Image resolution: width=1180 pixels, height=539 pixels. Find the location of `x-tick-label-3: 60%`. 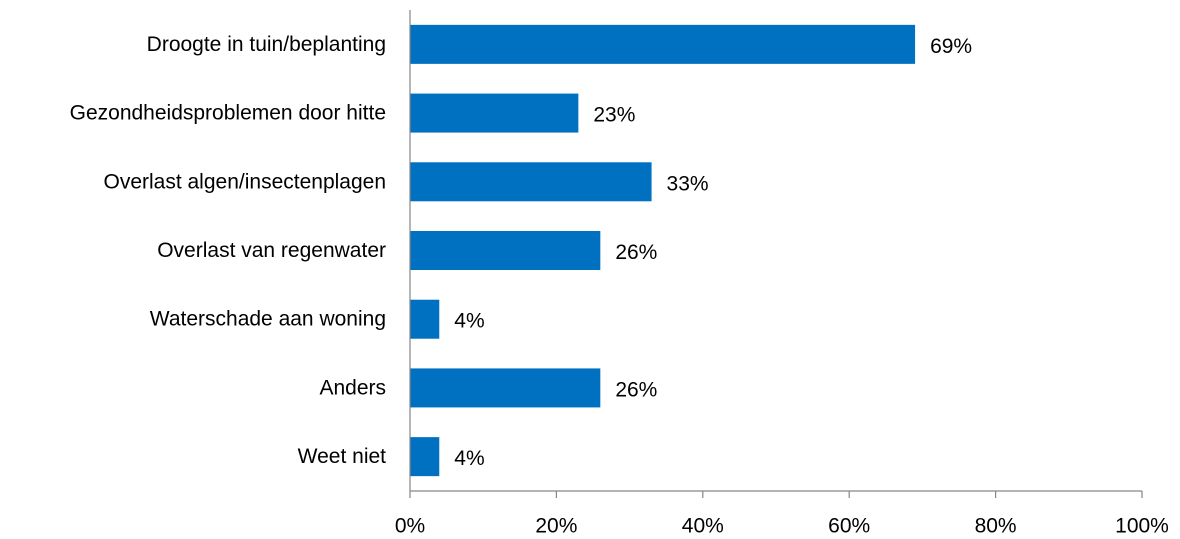

x-tick-label-3: 60% is located at coordinates (849, 526).